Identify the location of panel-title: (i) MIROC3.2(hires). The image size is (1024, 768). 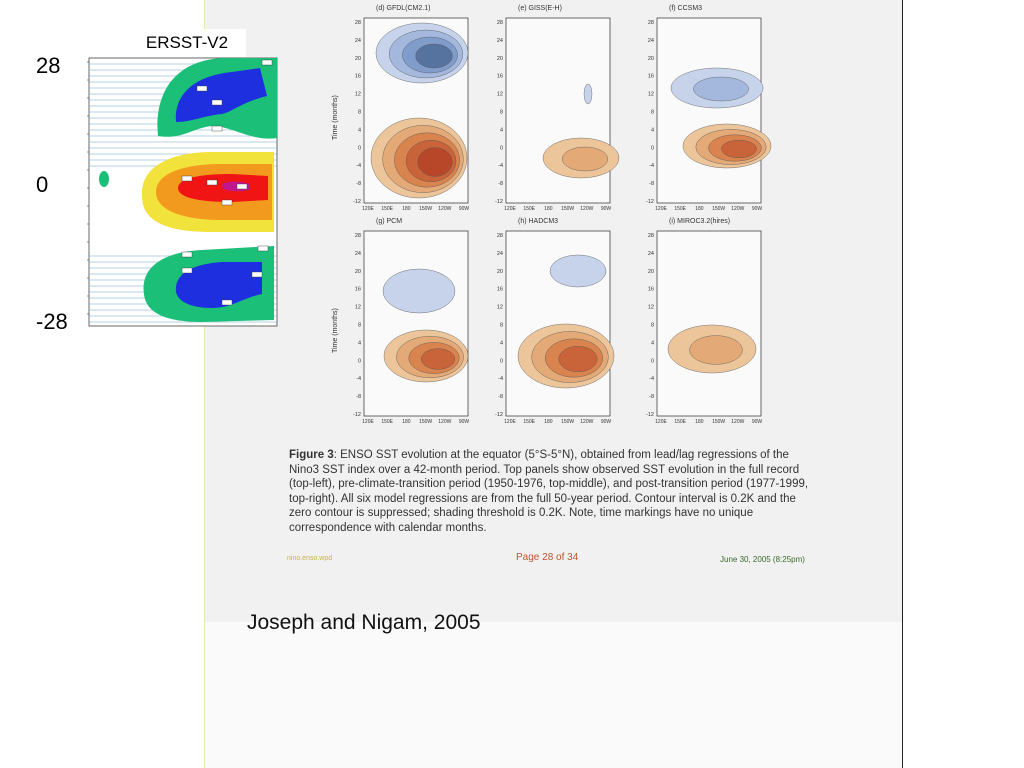
(700, 221).